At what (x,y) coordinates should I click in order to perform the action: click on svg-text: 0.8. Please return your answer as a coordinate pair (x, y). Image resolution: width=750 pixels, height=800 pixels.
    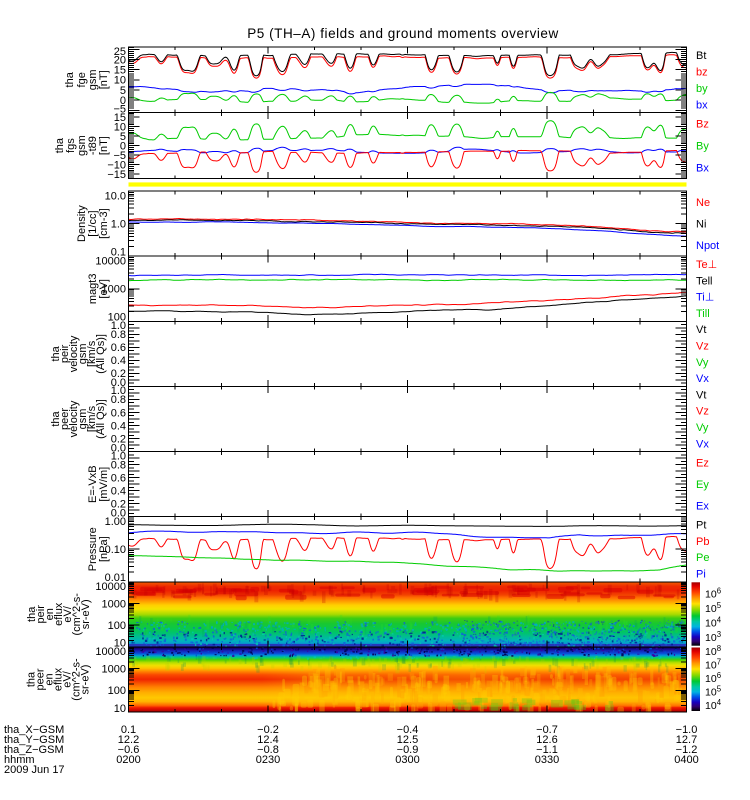
    Looking at the image, I should click on (118, 400).